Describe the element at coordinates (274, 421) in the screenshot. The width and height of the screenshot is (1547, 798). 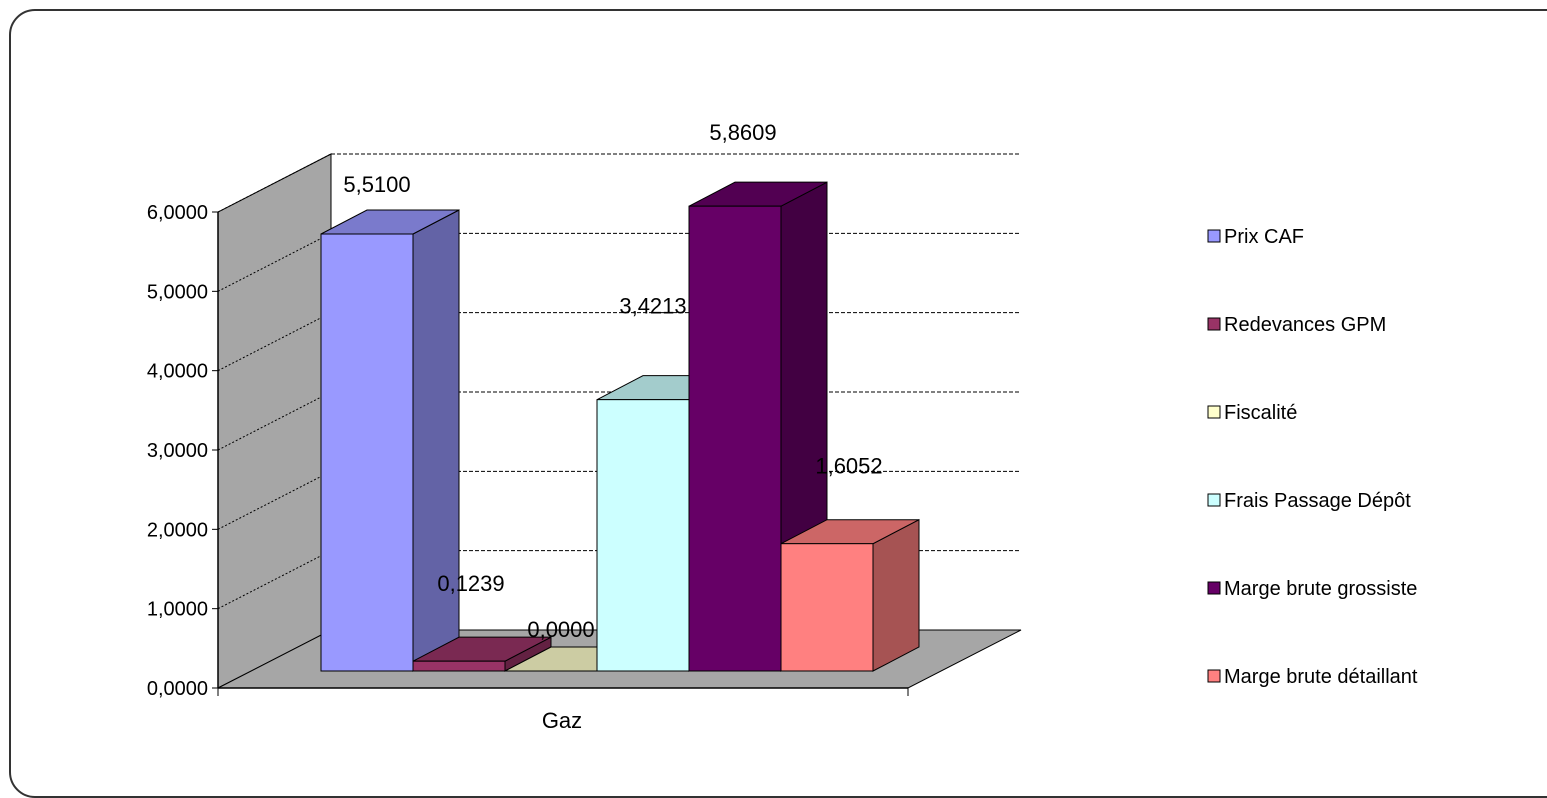
I see `side-wall` at that location.